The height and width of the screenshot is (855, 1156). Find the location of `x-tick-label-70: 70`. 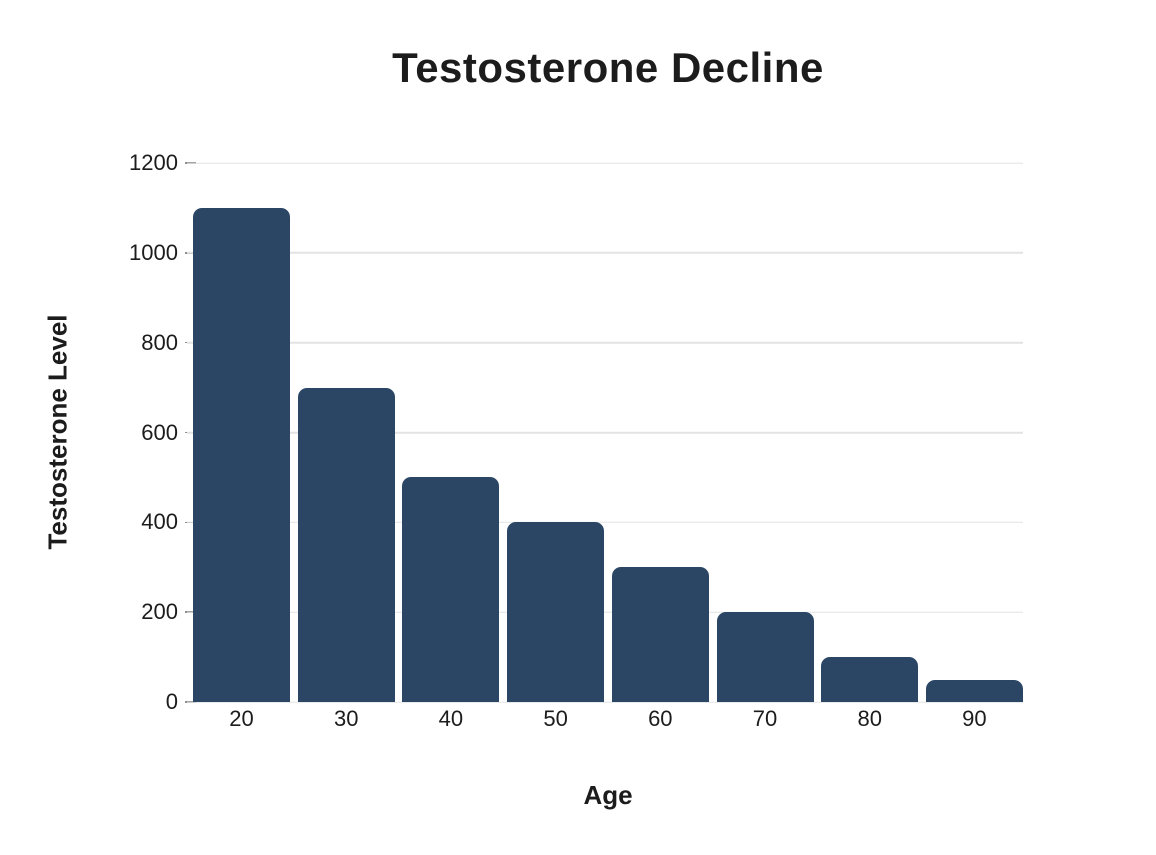

x-tick-label-70: 70 is located at coordinates (765, 718).